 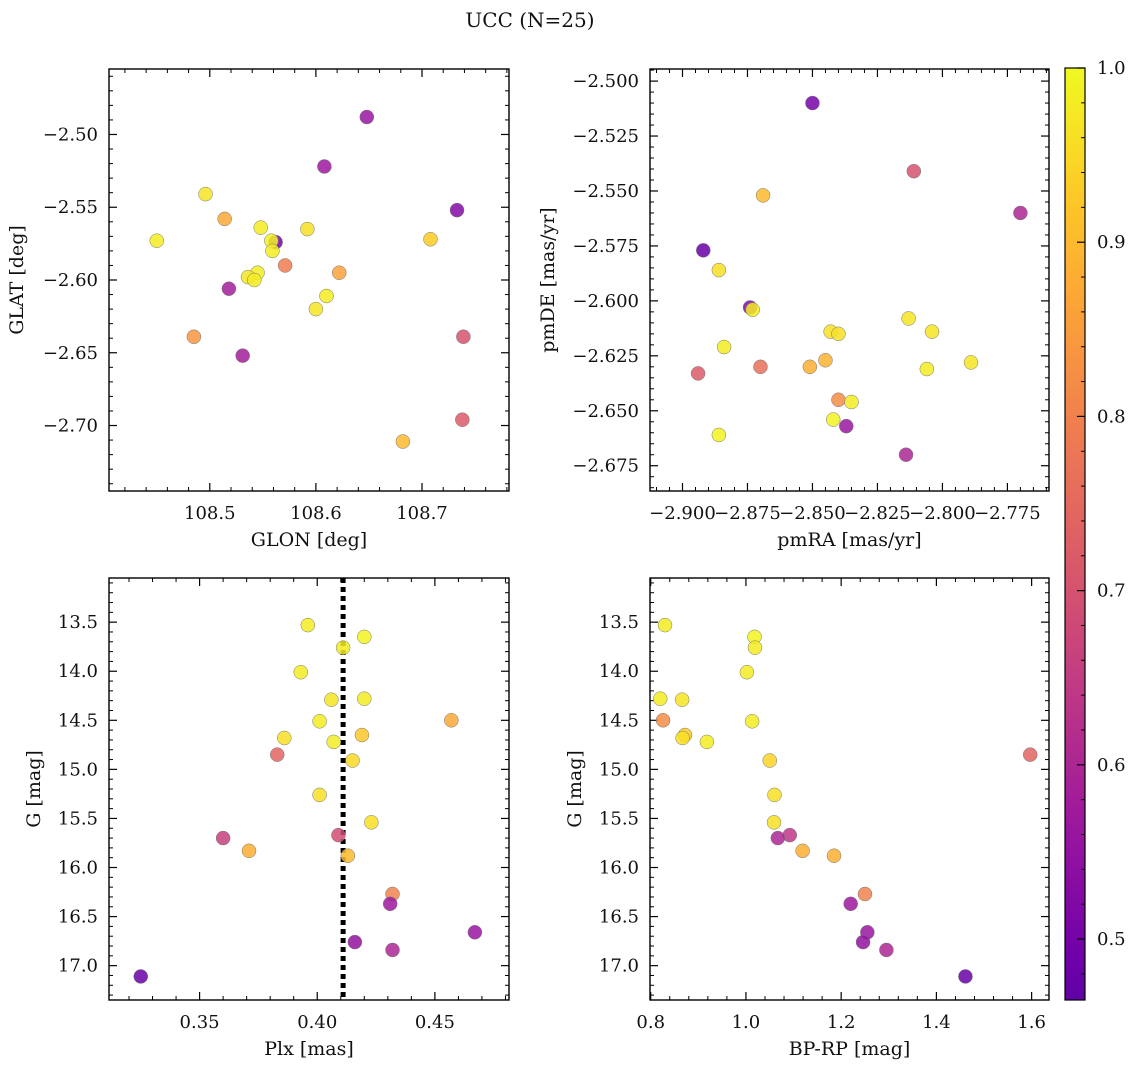 What do you see at coordinates (200, 1022) in the screenshot?
I see `x-tick-label: 0.35` at bounding box center [200, 1022].